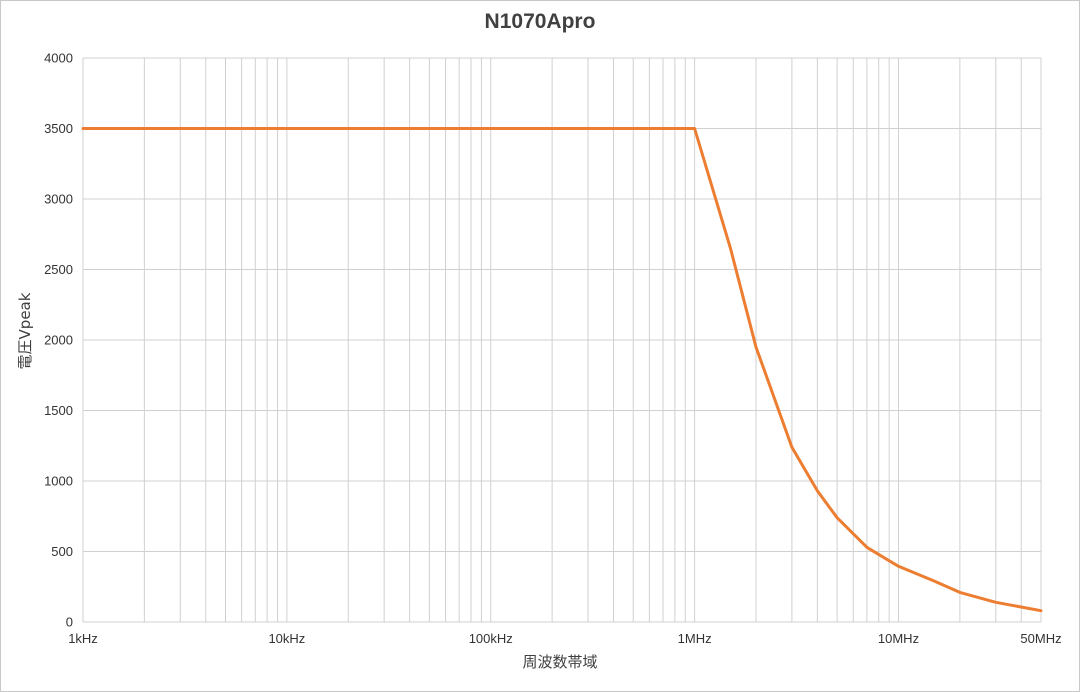  What do you see at coordinates (564, 638) in the screenshot?
I see `x-tick-labels: 1kHz 10kHz 100kHz 1MHz 10MHz 50MHz` at bounding box center [564, 638].